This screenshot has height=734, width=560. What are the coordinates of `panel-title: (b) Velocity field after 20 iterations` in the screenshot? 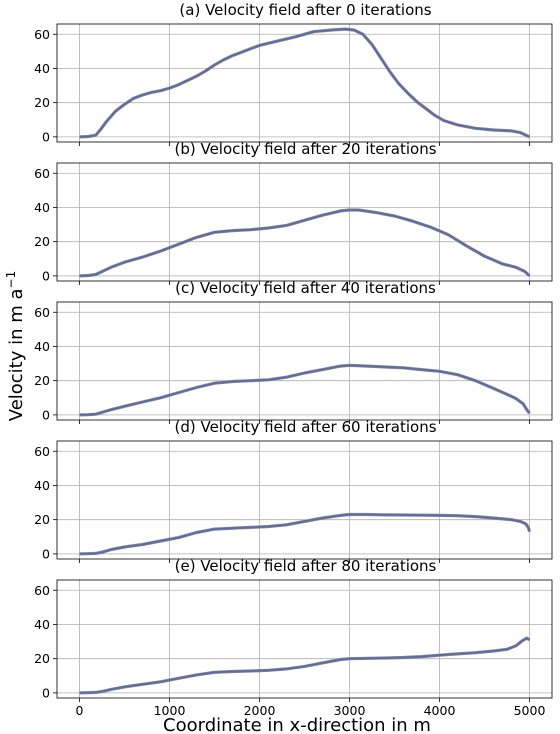 It's located at (305, 149).